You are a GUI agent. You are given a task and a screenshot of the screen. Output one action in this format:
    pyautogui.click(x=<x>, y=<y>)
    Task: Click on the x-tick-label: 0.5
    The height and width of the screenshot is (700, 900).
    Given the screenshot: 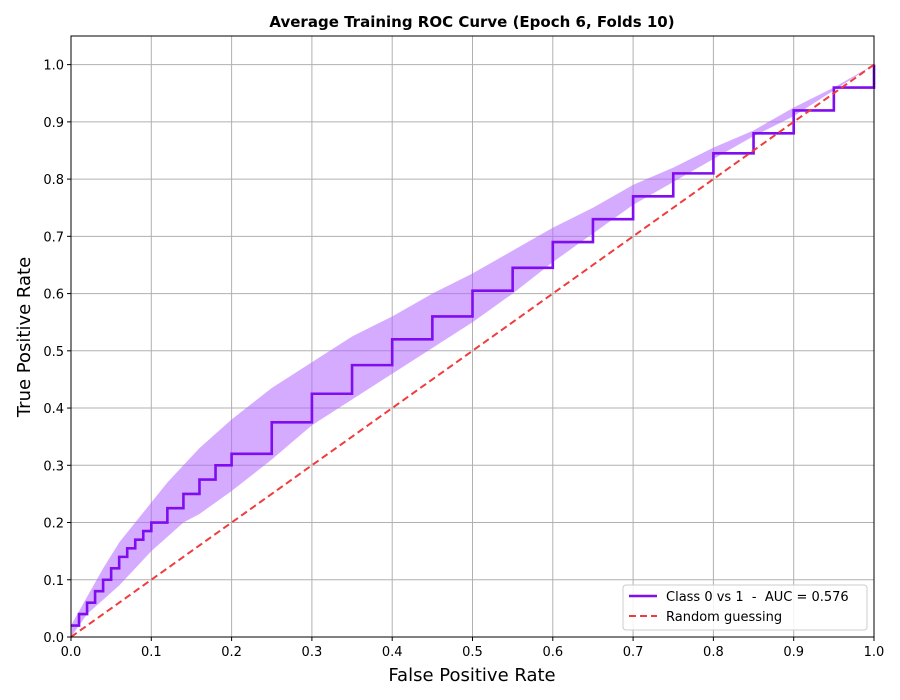 What is the action you would take?
    pyautogui.click(x=472, y=652)
    